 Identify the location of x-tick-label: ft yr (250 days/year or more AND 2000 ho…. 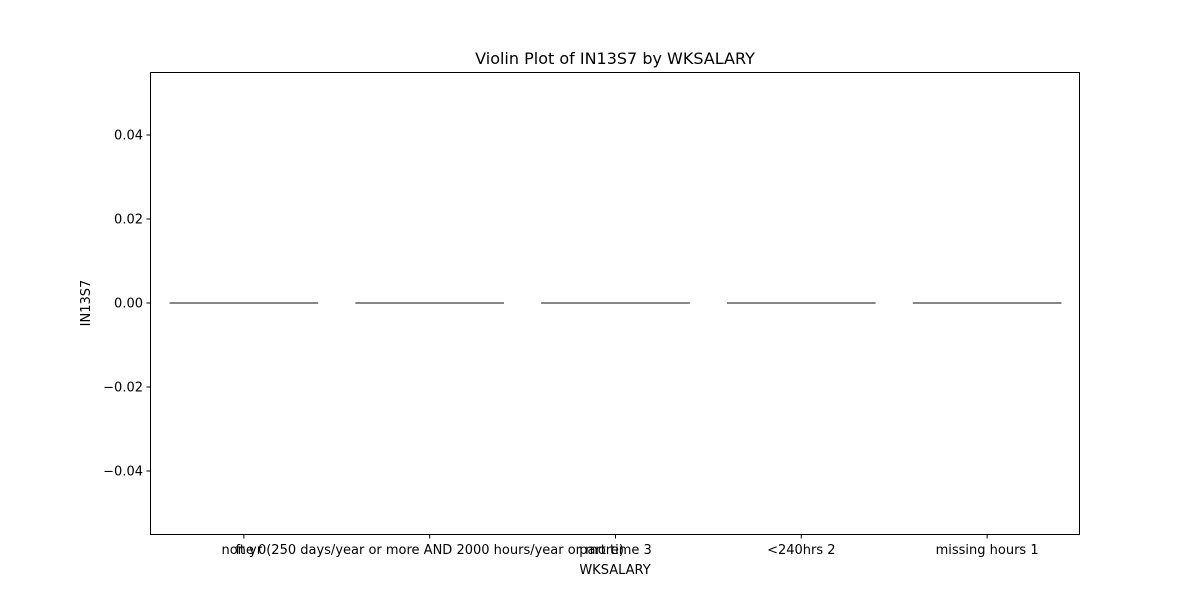
(429, 550).